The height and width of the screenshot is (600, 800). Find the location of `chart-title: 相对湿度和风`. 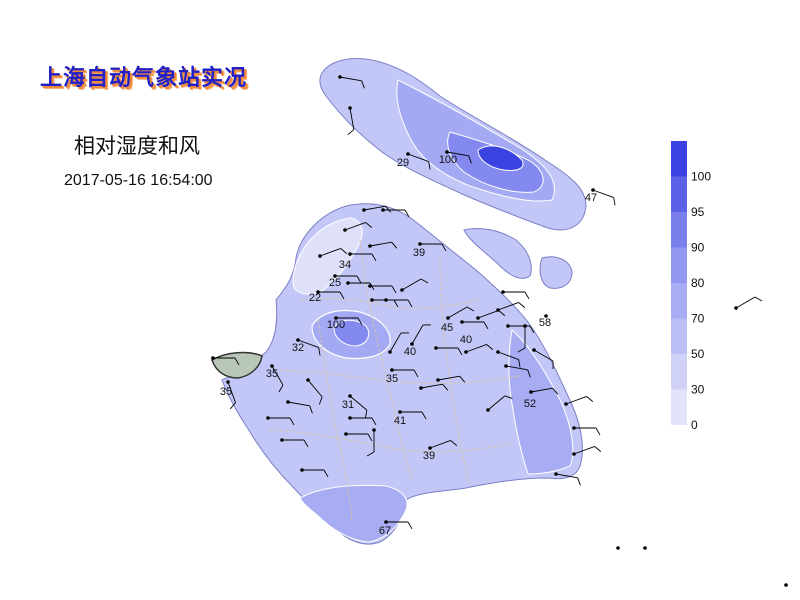

chart-title: 相对湿度和风 is located at coordinates (137, 146).